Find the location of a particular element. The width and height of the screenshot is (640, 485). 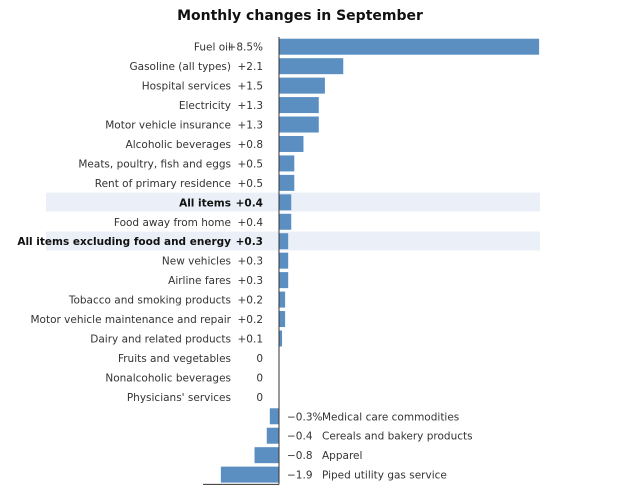

value-label-alcoholic-beverages: +0.8 is located at coordinates (251, 145).